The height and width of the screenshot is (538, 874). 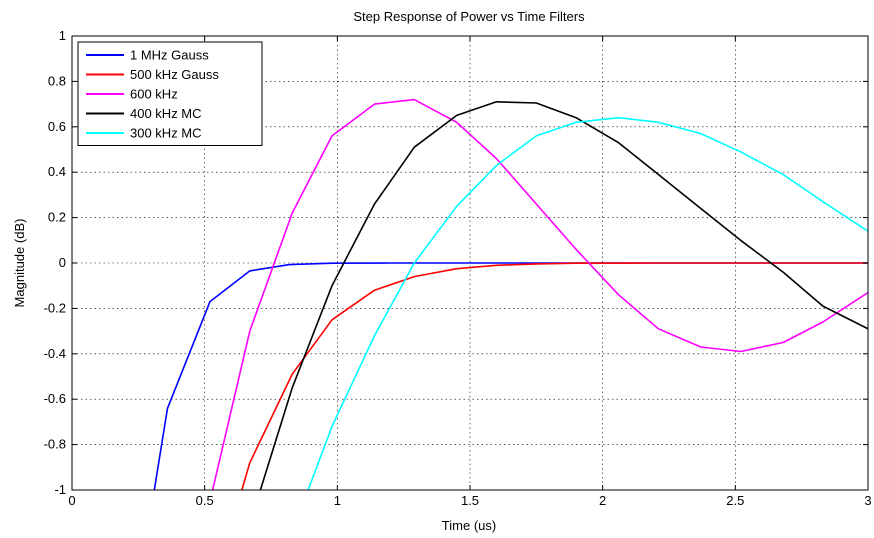 What do you see at coordinates (867, 500) in the screenshot?
I see `x-tick-label: 3` at bounding box center [867, 500].